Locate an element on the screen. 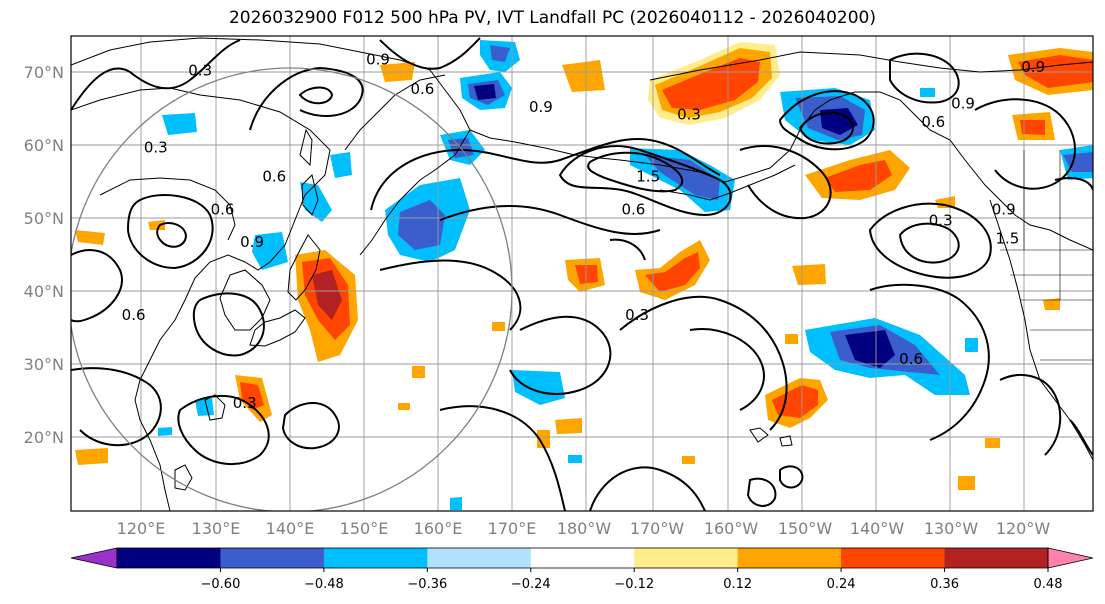  lon-label: 130°W is located at coordinates (951, 528).